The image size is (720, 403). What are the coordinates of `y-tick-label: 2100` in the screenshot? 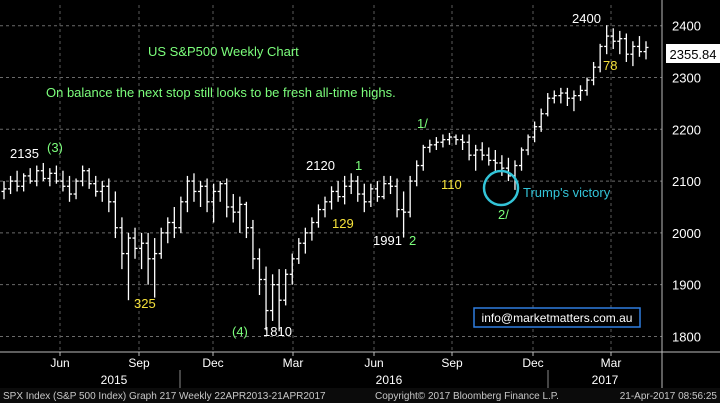 It's located at (686, 181).